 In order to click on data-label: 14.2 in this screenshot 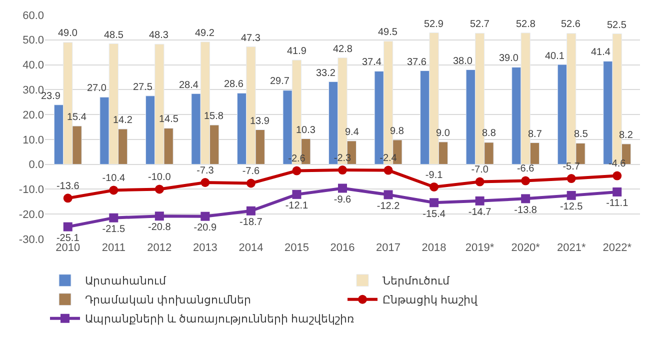, I will do `click(123, 120)`.